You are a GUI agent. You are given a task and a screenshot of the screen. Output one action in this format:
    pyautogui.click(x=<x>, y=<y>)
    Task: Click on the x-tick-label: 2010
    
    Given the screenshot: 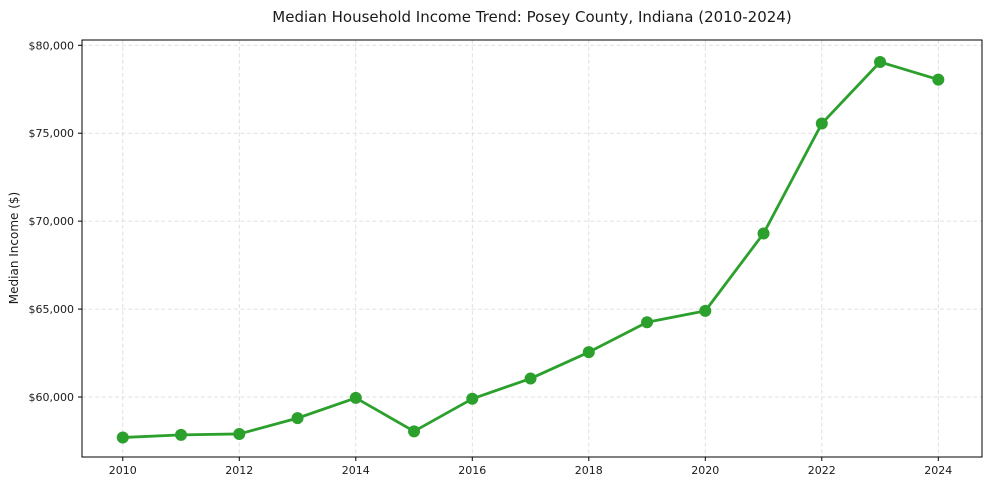 What is the action you would take?
    pyautogui.click(x=123, y=470)
    